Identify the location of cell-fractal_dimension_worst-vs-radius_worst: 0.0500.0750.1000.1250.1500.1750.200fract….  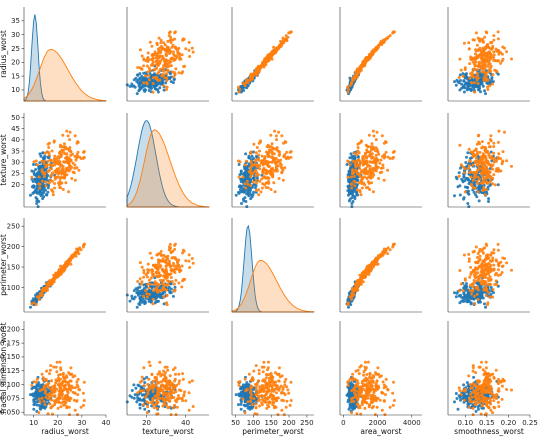
(55, 378).